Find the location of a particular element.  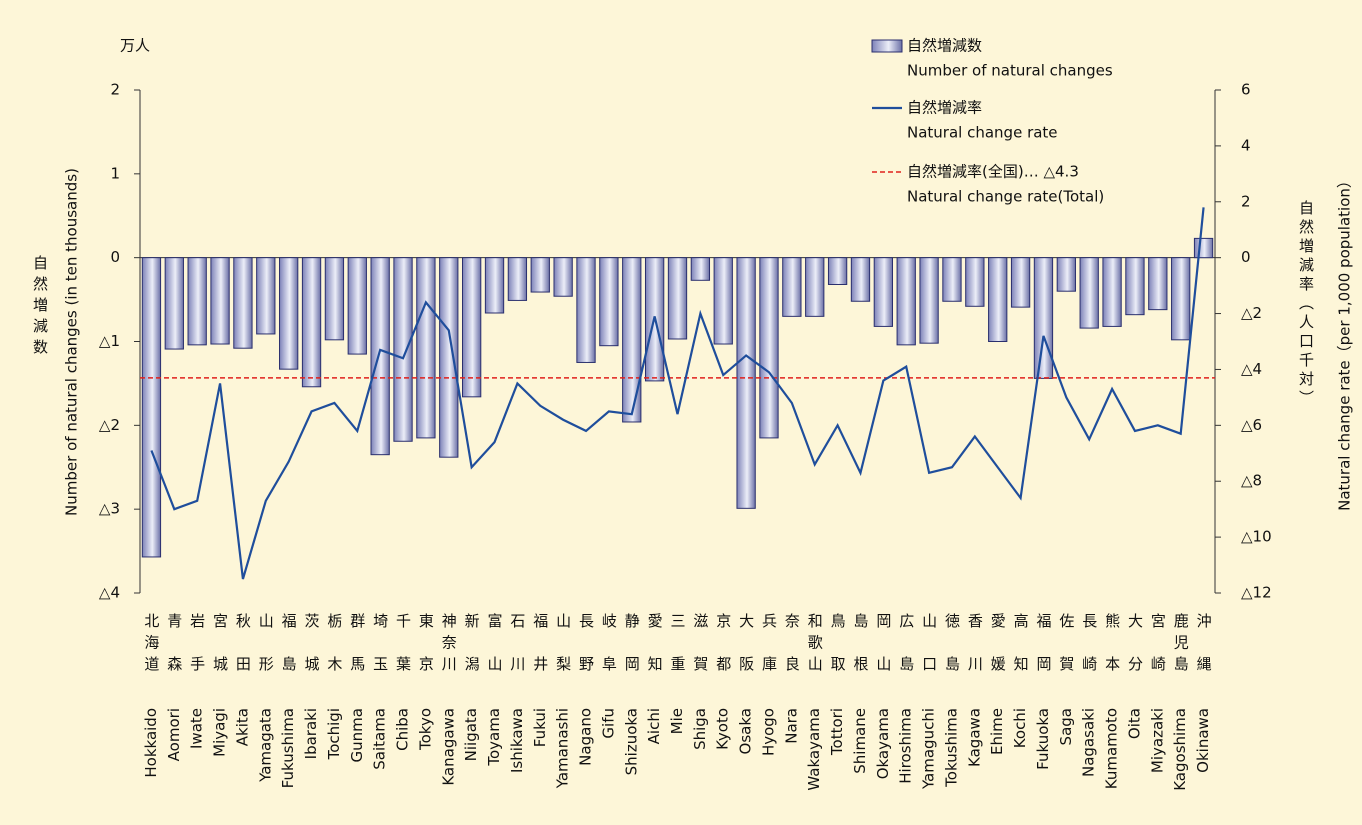

x-tick-label-ja: 大阪 is located at coordinates (746, 656).